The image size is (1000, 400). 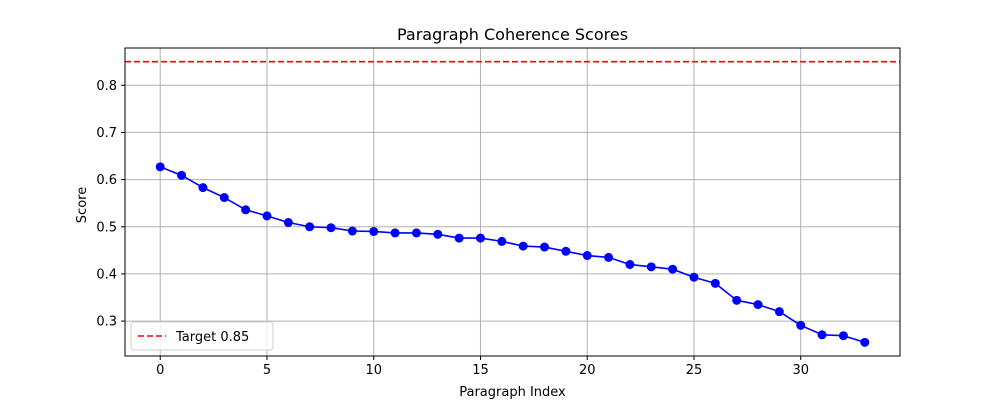 What do you see at coordinates (212, 337) in the screenshot?
I see `legend-label-target: Target 0.85` at bounding box center [212, 337].